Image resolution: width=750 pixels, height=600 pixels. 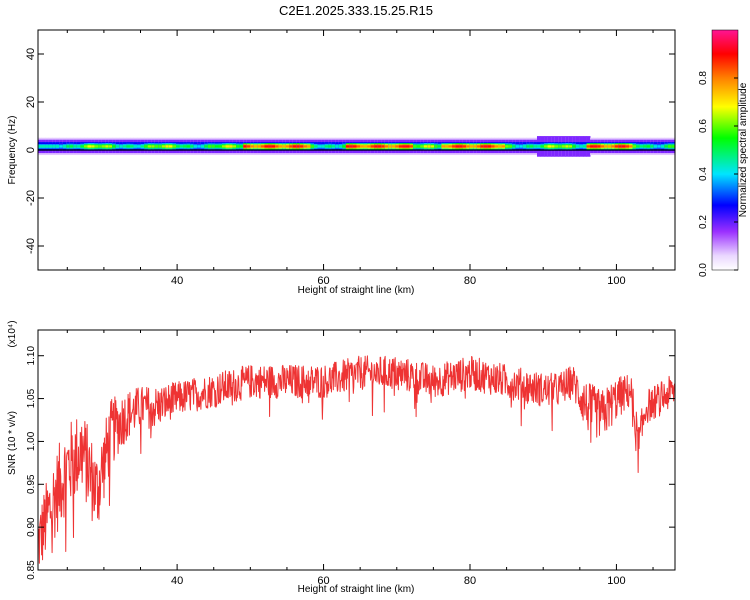 I want to click on figure-title: C2E1.2025.333.15.25.R15, so click(x=356, y=10).